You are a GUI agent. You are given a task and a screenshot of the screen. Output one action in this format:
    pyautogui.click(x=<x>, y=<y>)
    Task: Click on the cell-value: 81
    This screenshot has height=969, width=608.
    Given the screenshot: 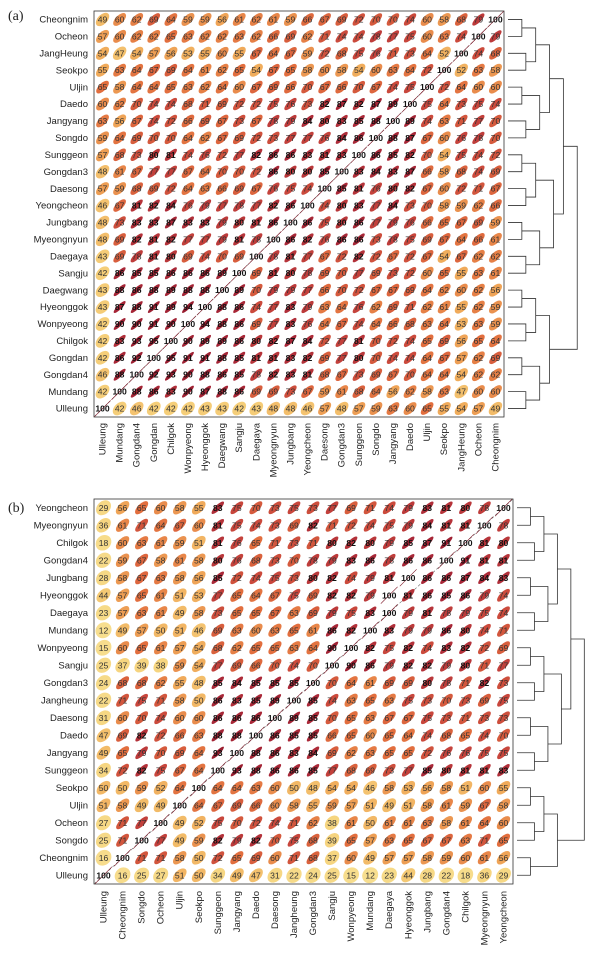 What is the action you would take?
    pyautogui.click(x=359, y=189)
    